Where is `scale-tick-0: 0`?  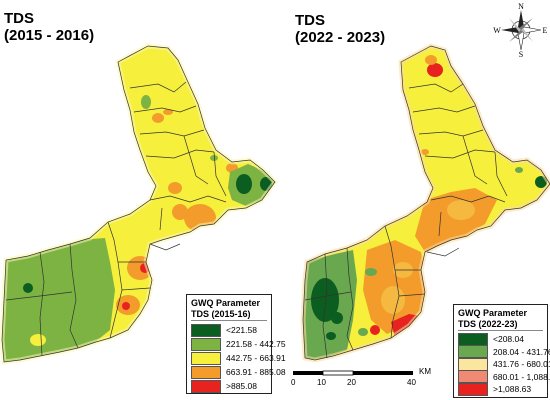
scale-tick-0: 0 is located at coordinates (293, 382).